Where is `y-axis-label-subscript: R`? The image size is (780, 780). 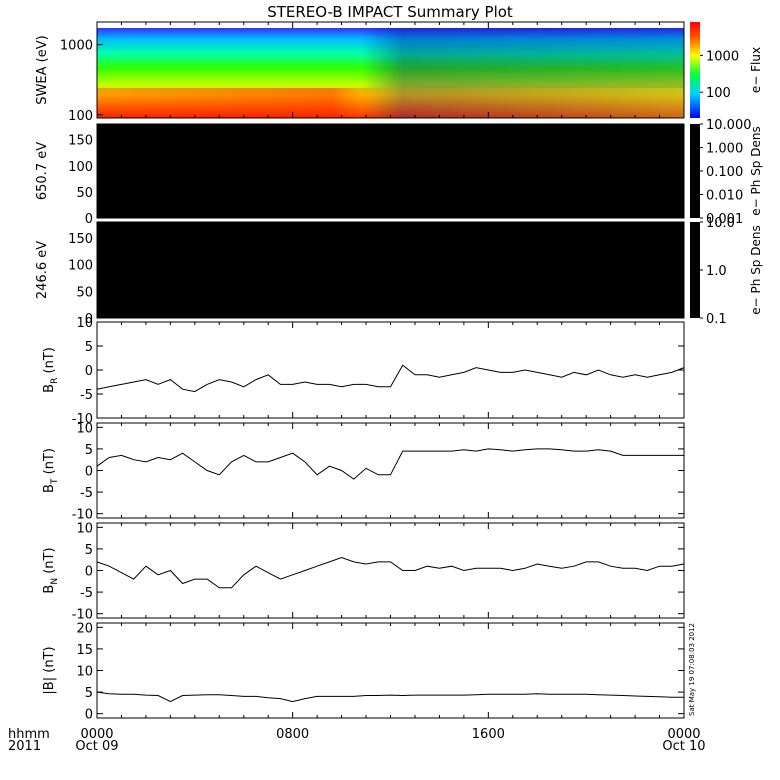
y-axis-label-subscript: R is located at coordinates (55, 381).